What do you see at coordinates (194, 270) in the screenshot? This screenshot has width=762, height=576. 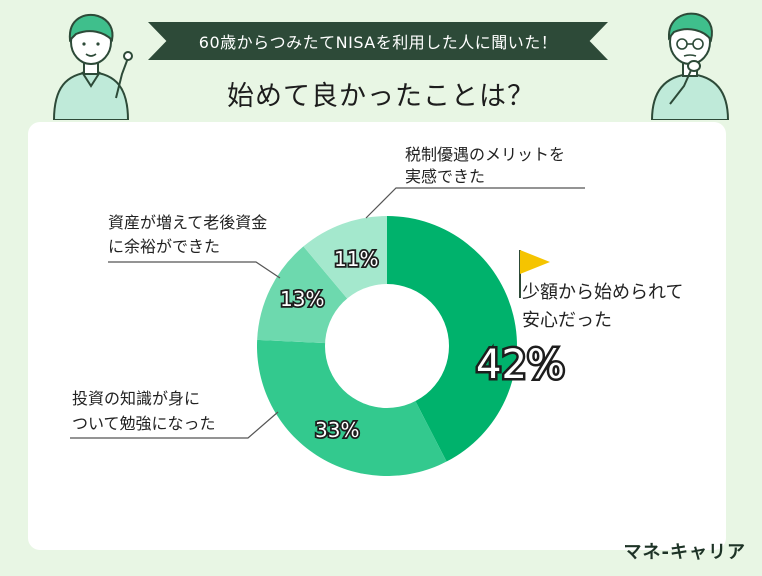 I see `leader-line-assets` at bounding box center [194, 270].